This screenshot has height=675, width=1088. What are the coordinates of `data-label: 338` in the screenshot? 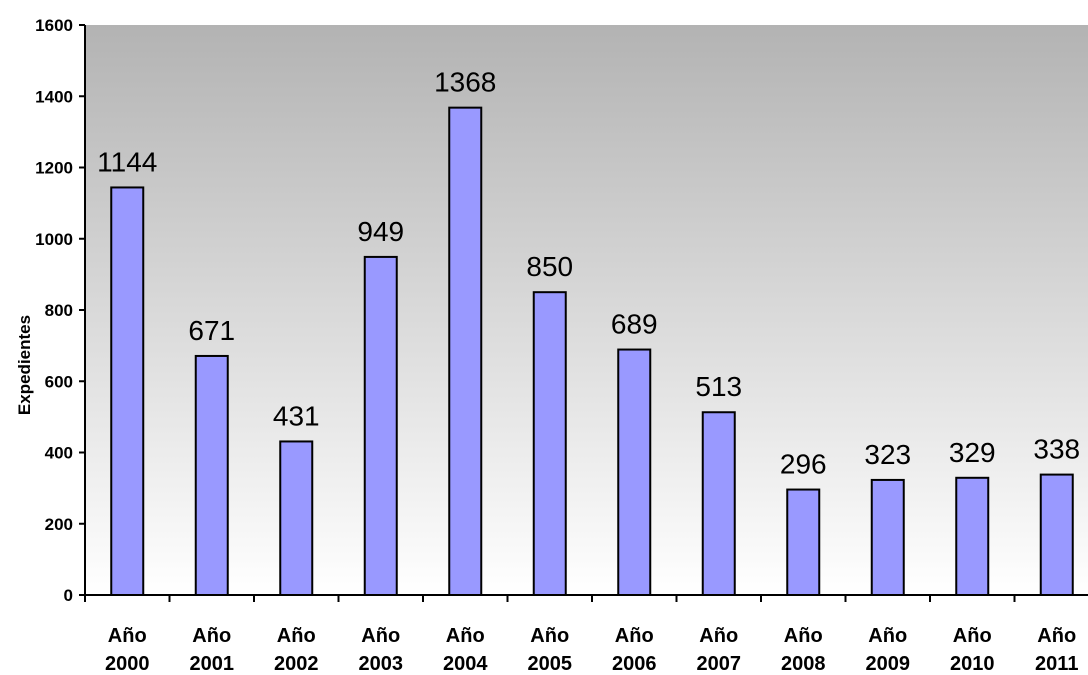 It's located at (1056, 449).